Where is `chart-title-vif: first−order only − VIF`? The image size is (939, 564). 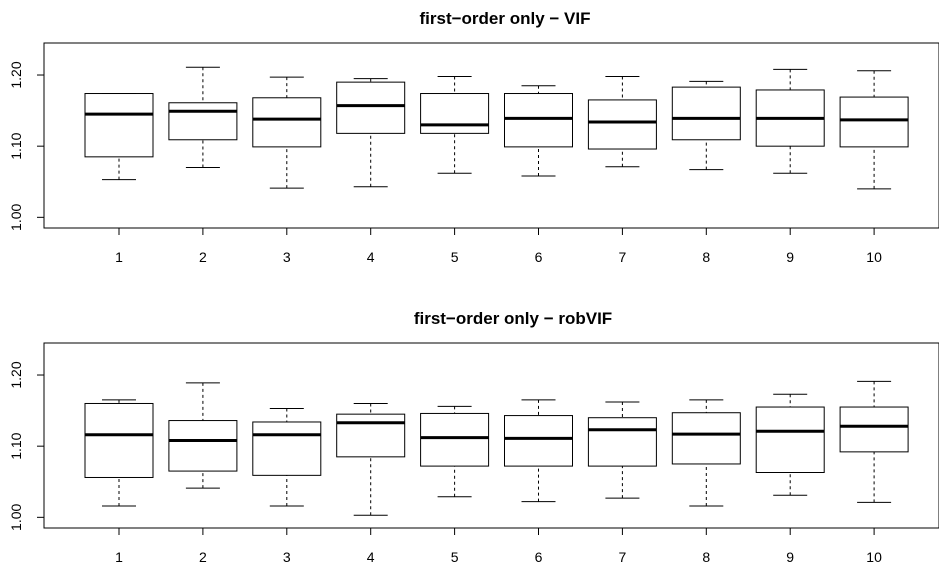
chart-title-vif: first−order only − VIF is located at coordinates (505, 18).